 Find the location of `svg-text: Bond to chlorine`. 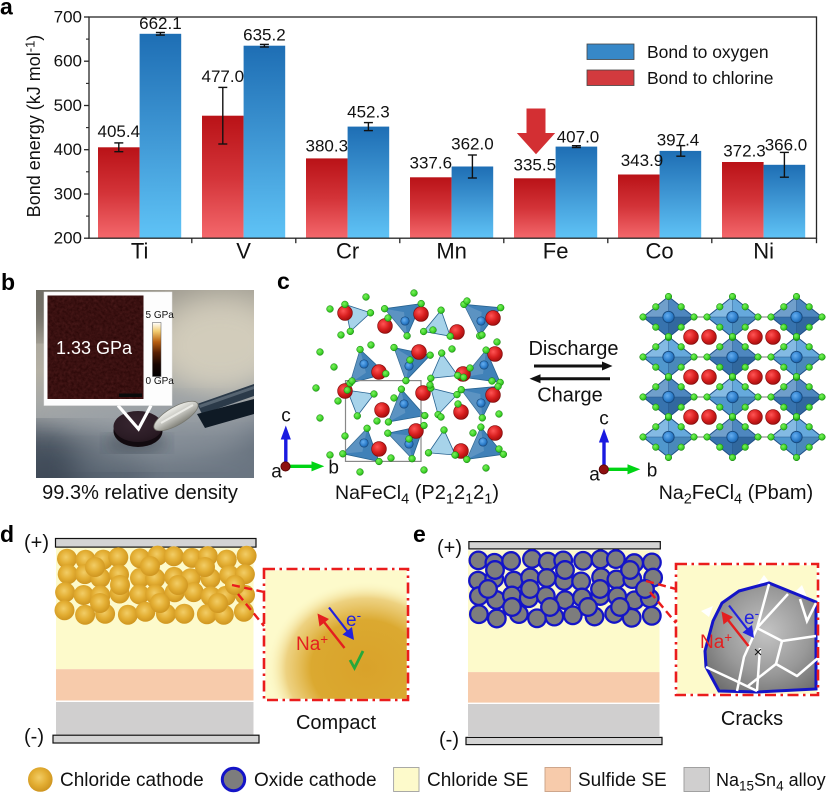

svg-text: Bond to chlorine is located at coordinates (710, 78).